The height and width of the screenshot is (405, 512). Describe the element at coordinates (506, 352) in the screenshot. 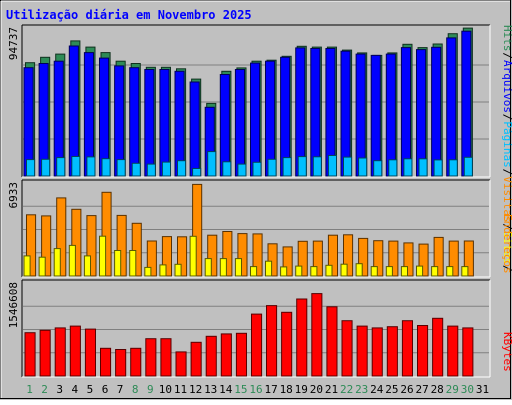

I see `legend-label-kbytes: KBytes` at that location.